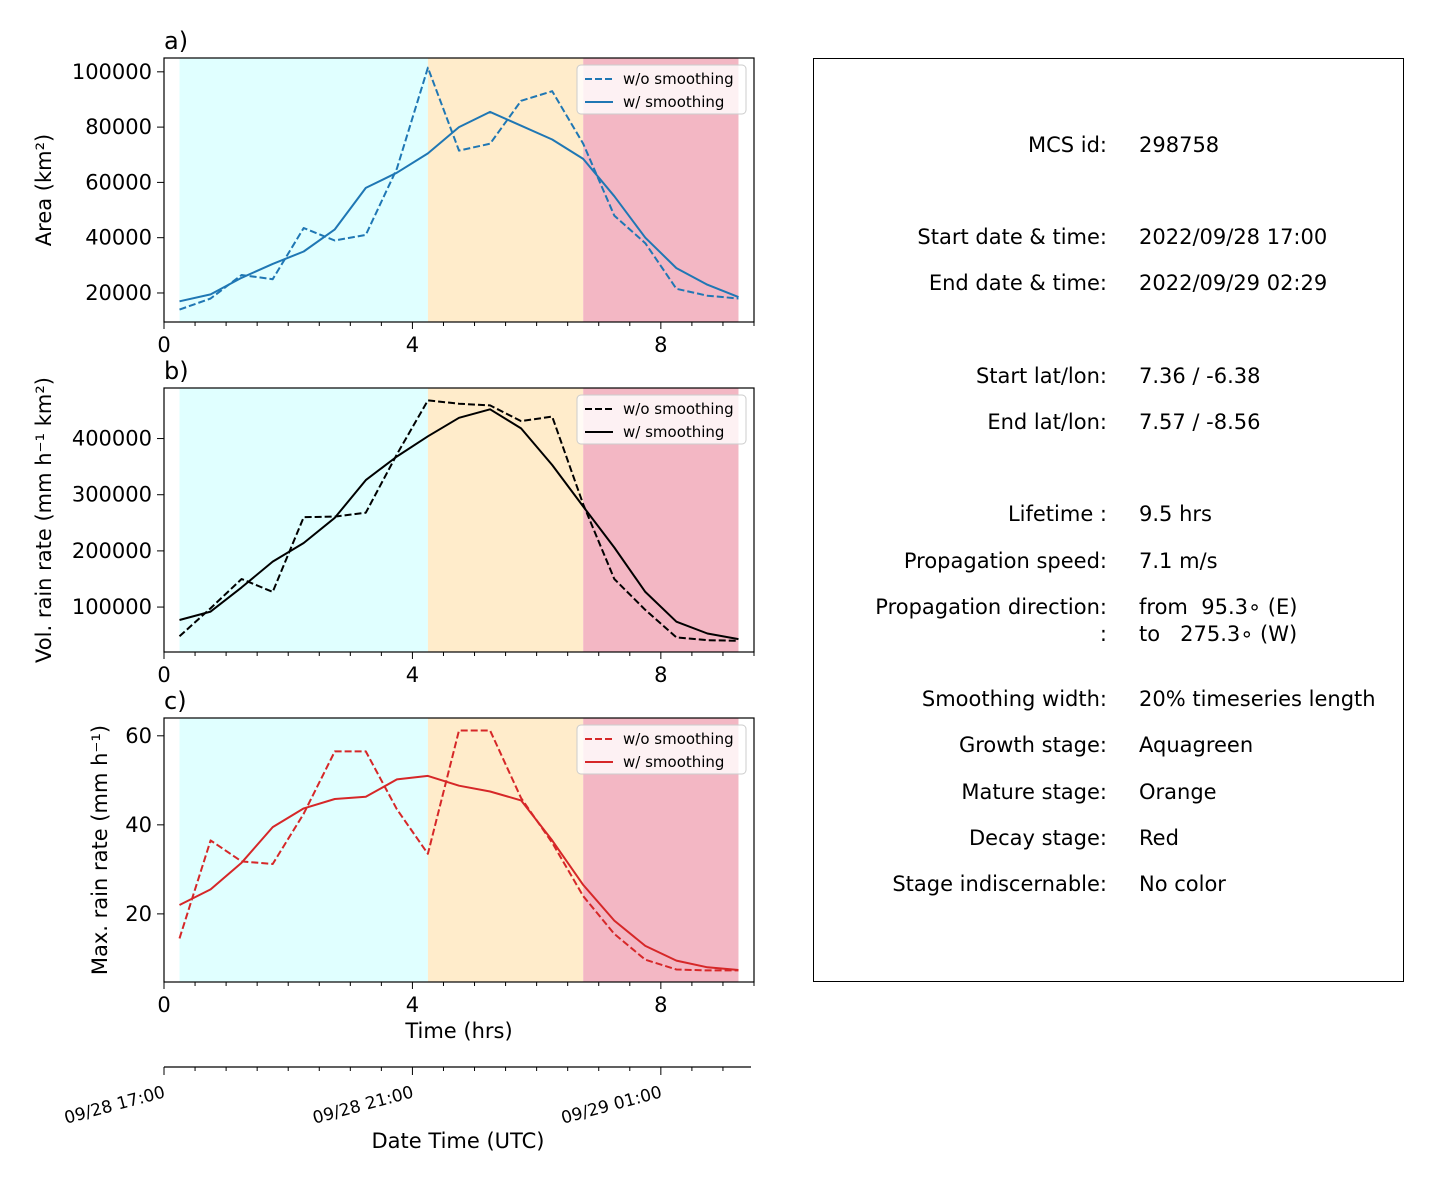 The image size is (1433, 1181). What do you see at coordinates (1233, 283) in the screenshot?
I see `info-value: 2022/09/29 02:29` at bounding box center [1233, 283].